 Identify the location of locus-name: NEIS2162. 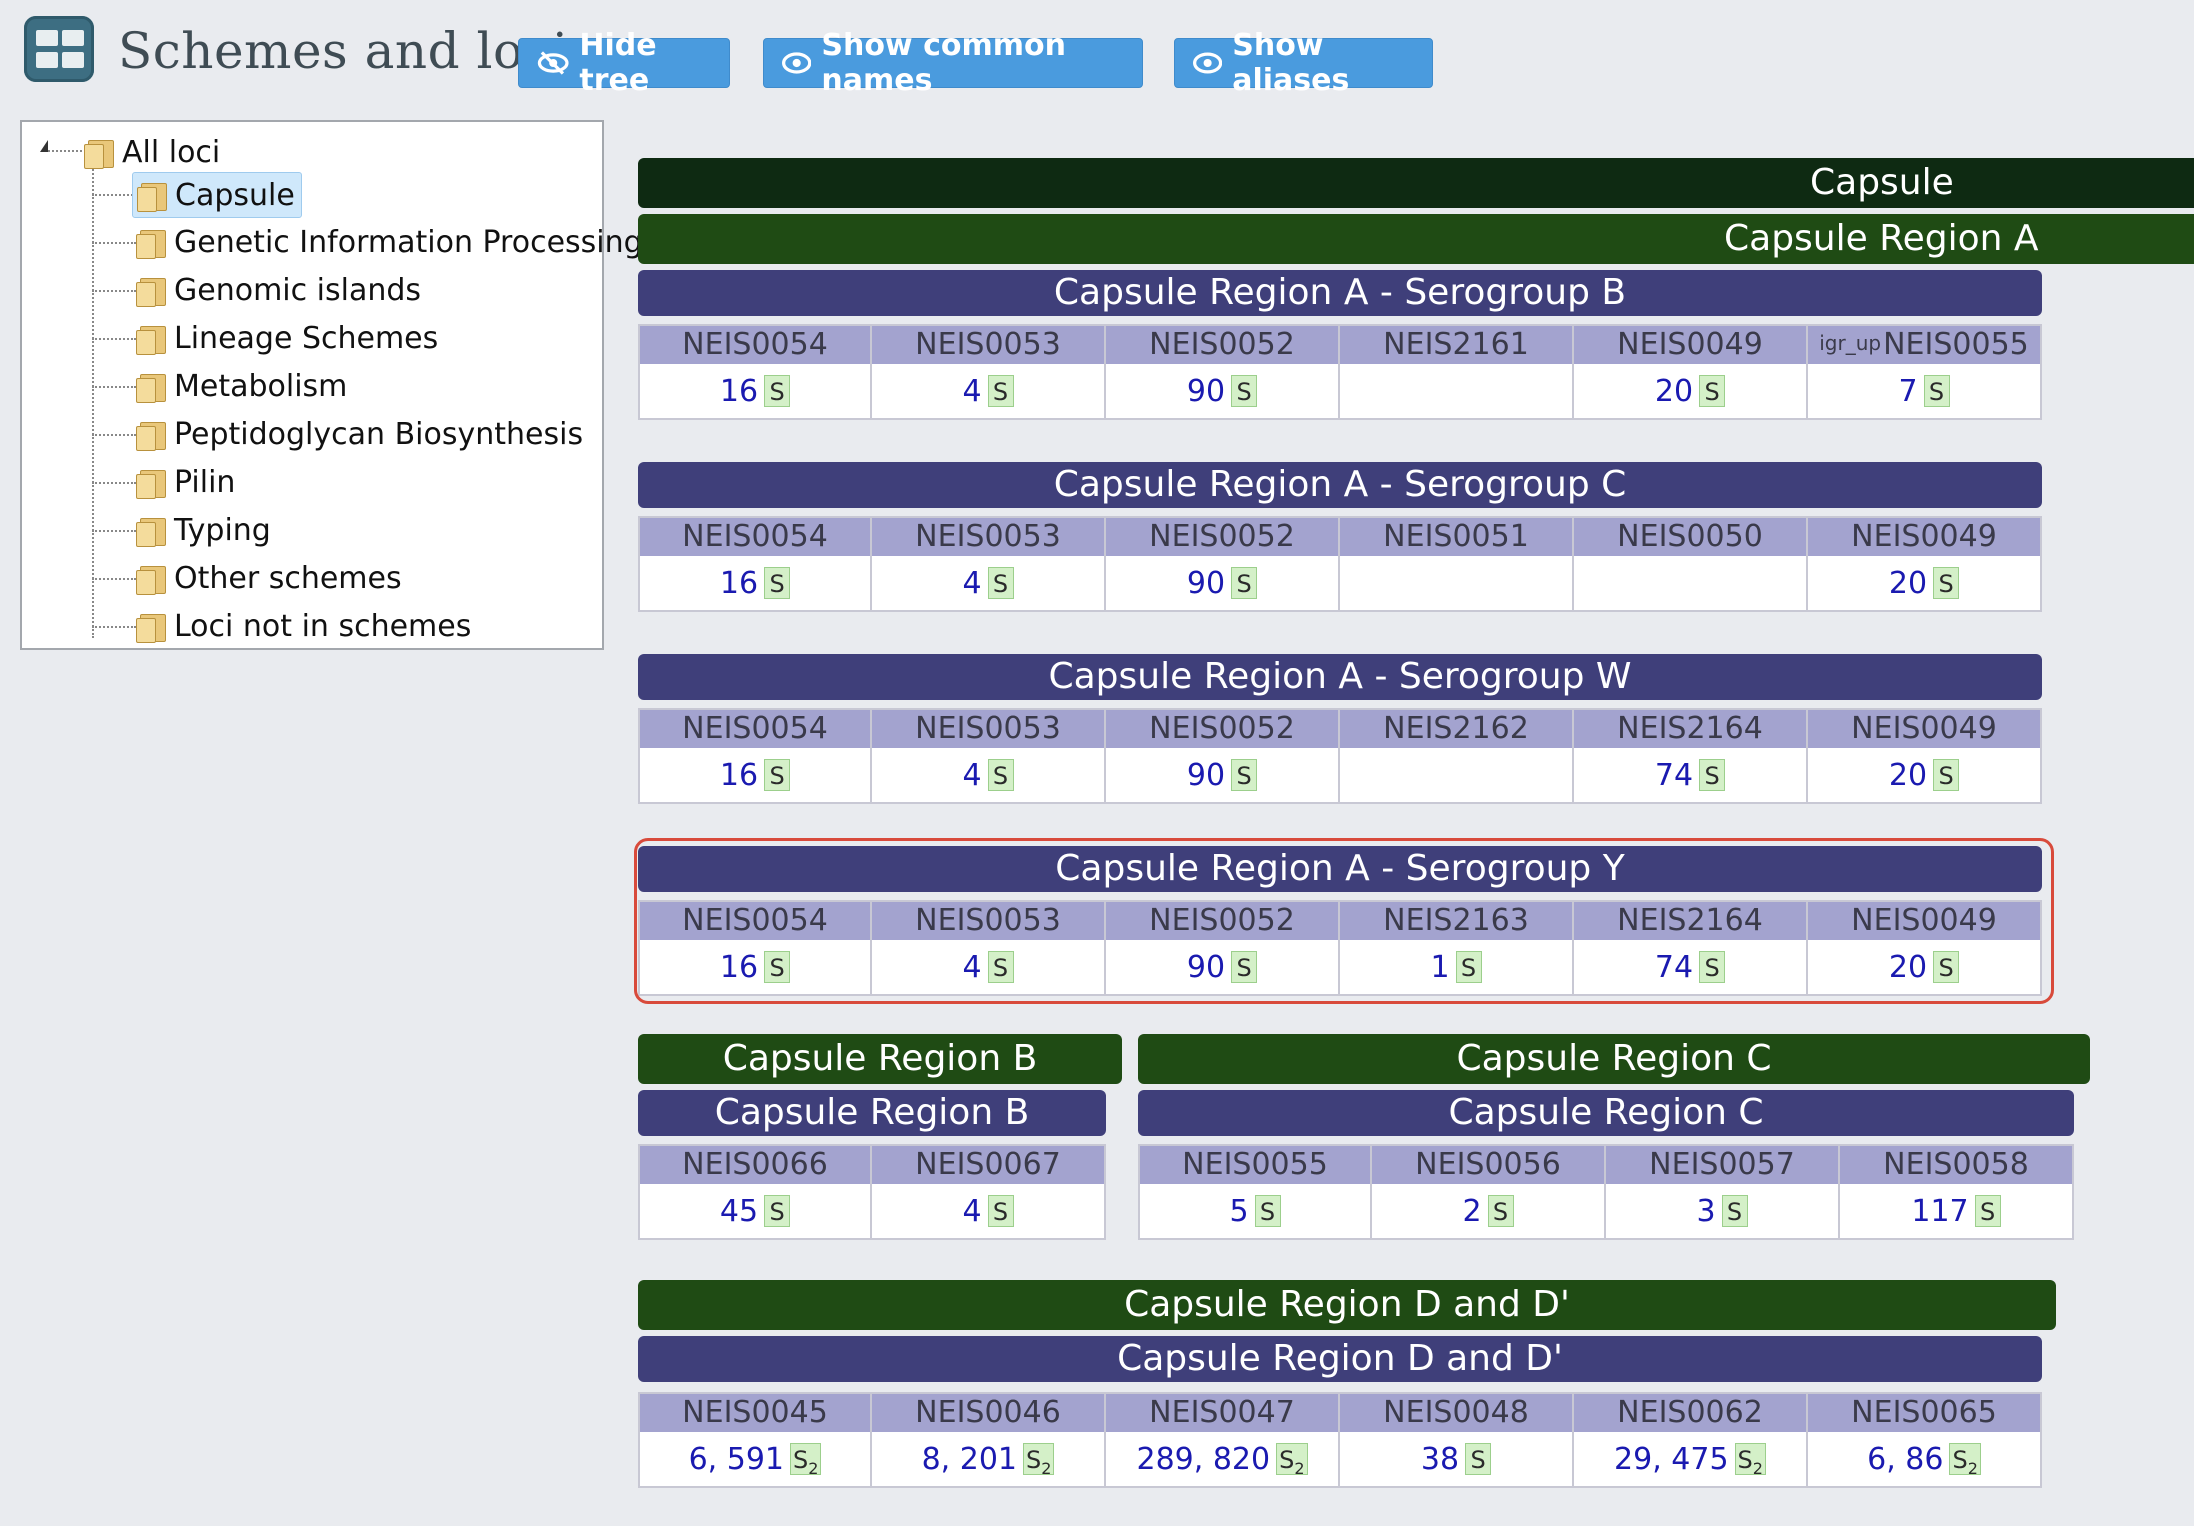
(1456, 729).